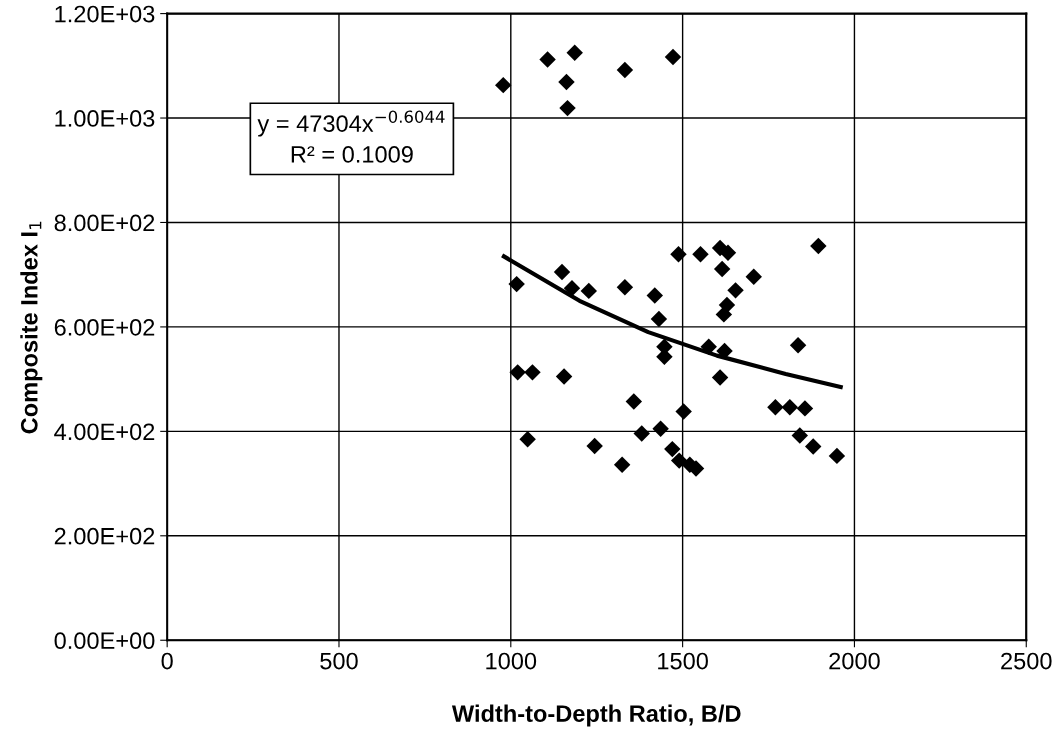 The width and height of the screenshot is (1058, 755). Describe the element at coordinates (104, 641) in the screenshot. I see `y-tick-label: 0.00E+00` at that location.